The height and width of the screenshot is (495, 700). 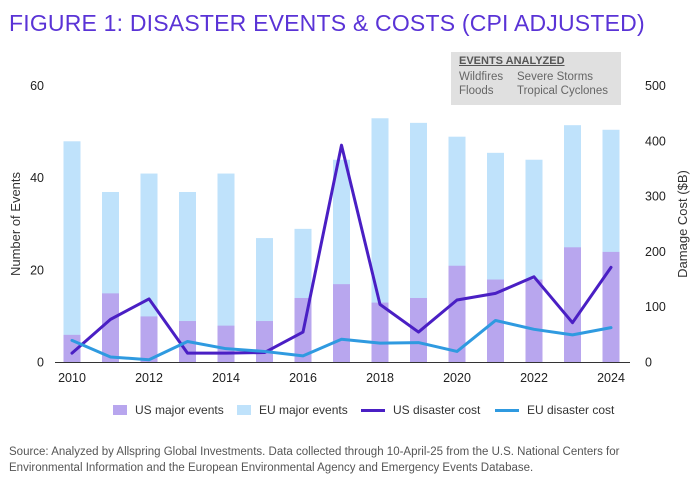 What do you see at coordinates (341, 323) in the screenshot?
I see `bar-us-events-2017` at bounding box center [341, 323].